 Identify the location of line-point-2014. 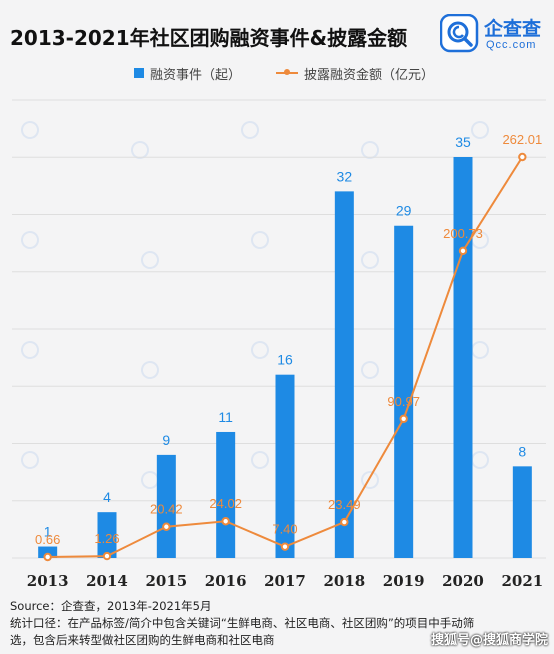
(107, 556).